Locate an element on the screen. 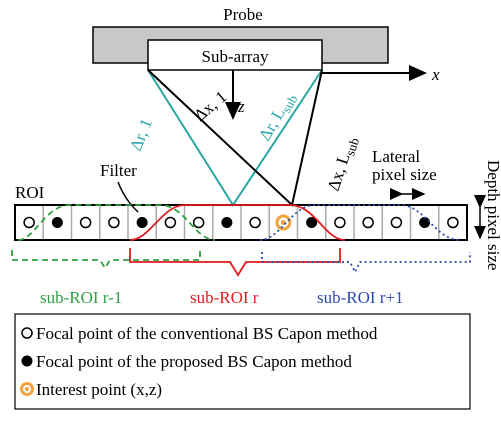  beam-label: Δx, 1 is located at coordinates (210, 106).